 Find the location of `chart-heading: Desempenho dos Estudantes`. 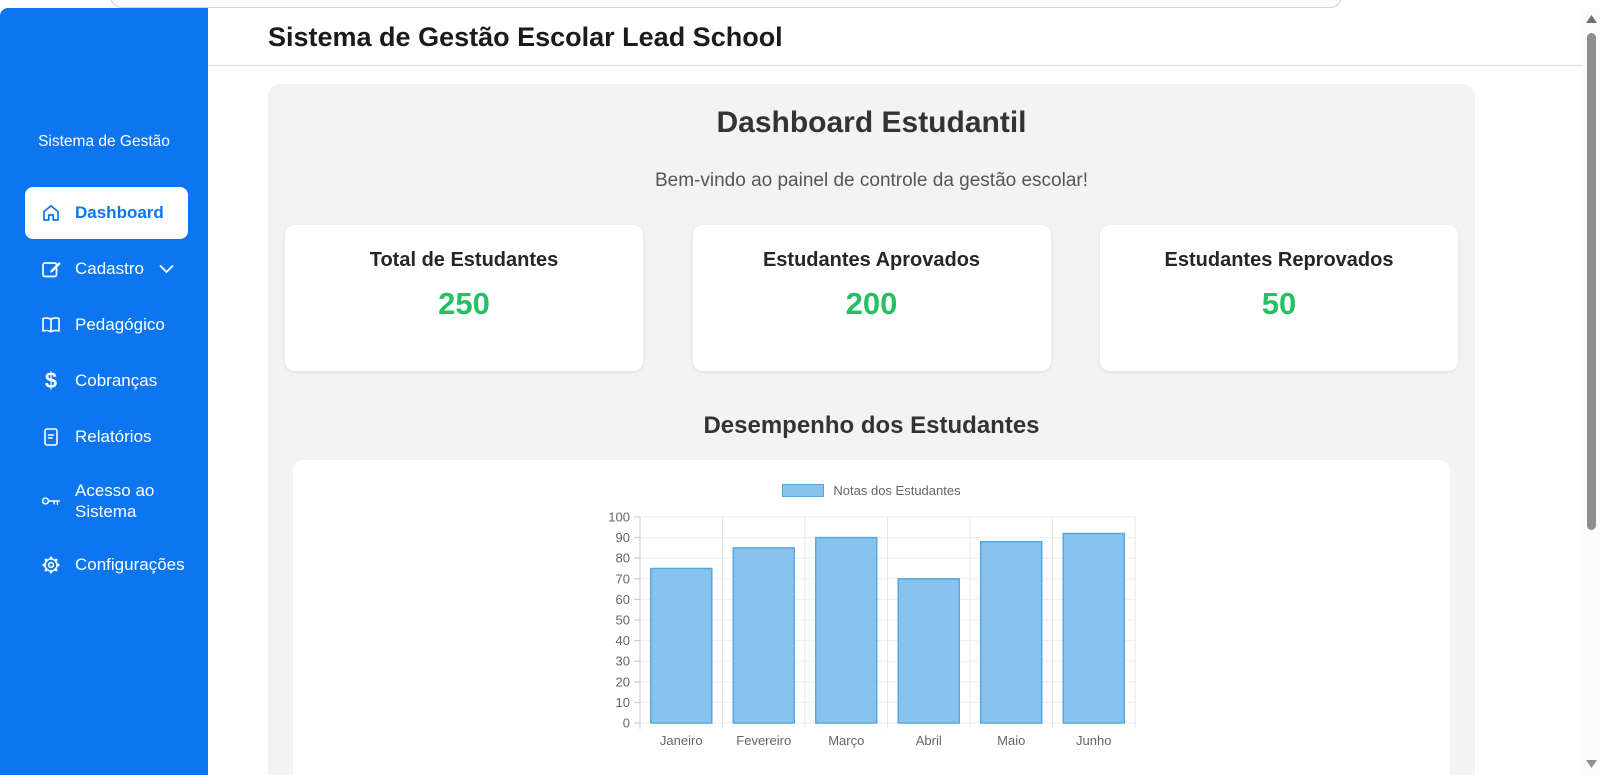

chart-heading: Desempenho dos Estudantes is located at coordinates (871, 425).